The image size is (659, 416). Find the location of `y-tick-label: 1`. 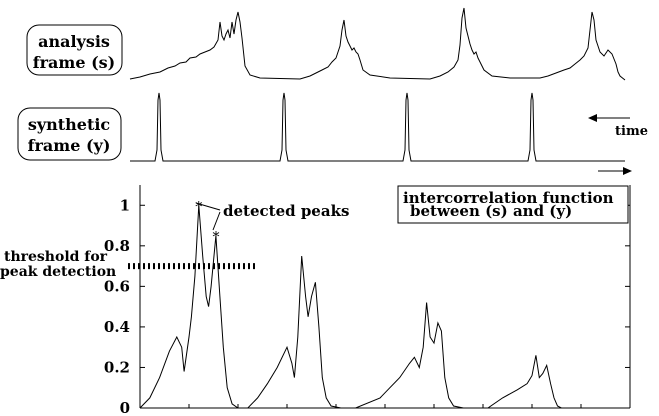

y-tick-label: 1 is located at coordinates (125, 205).